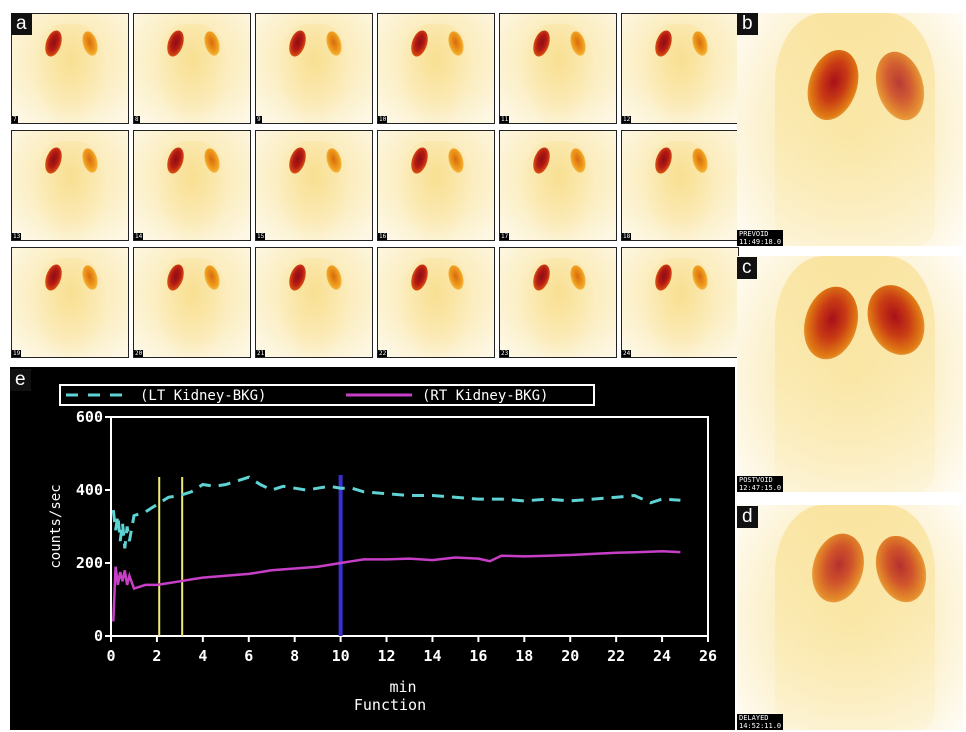 The width and height of the screenshot is (966, 732). I want to click on legend-box, so click(327, 395).